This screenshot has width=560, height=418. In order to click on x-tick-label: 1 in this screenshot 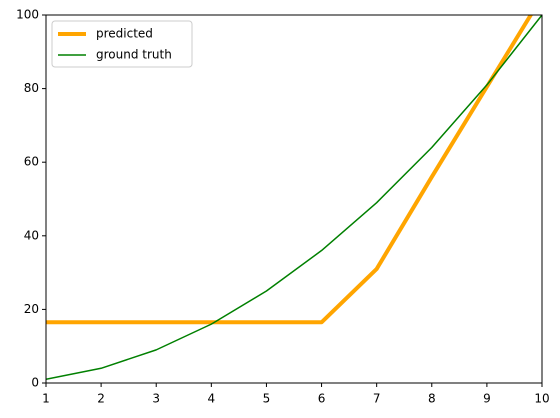, I will do `click(46, 399)`.